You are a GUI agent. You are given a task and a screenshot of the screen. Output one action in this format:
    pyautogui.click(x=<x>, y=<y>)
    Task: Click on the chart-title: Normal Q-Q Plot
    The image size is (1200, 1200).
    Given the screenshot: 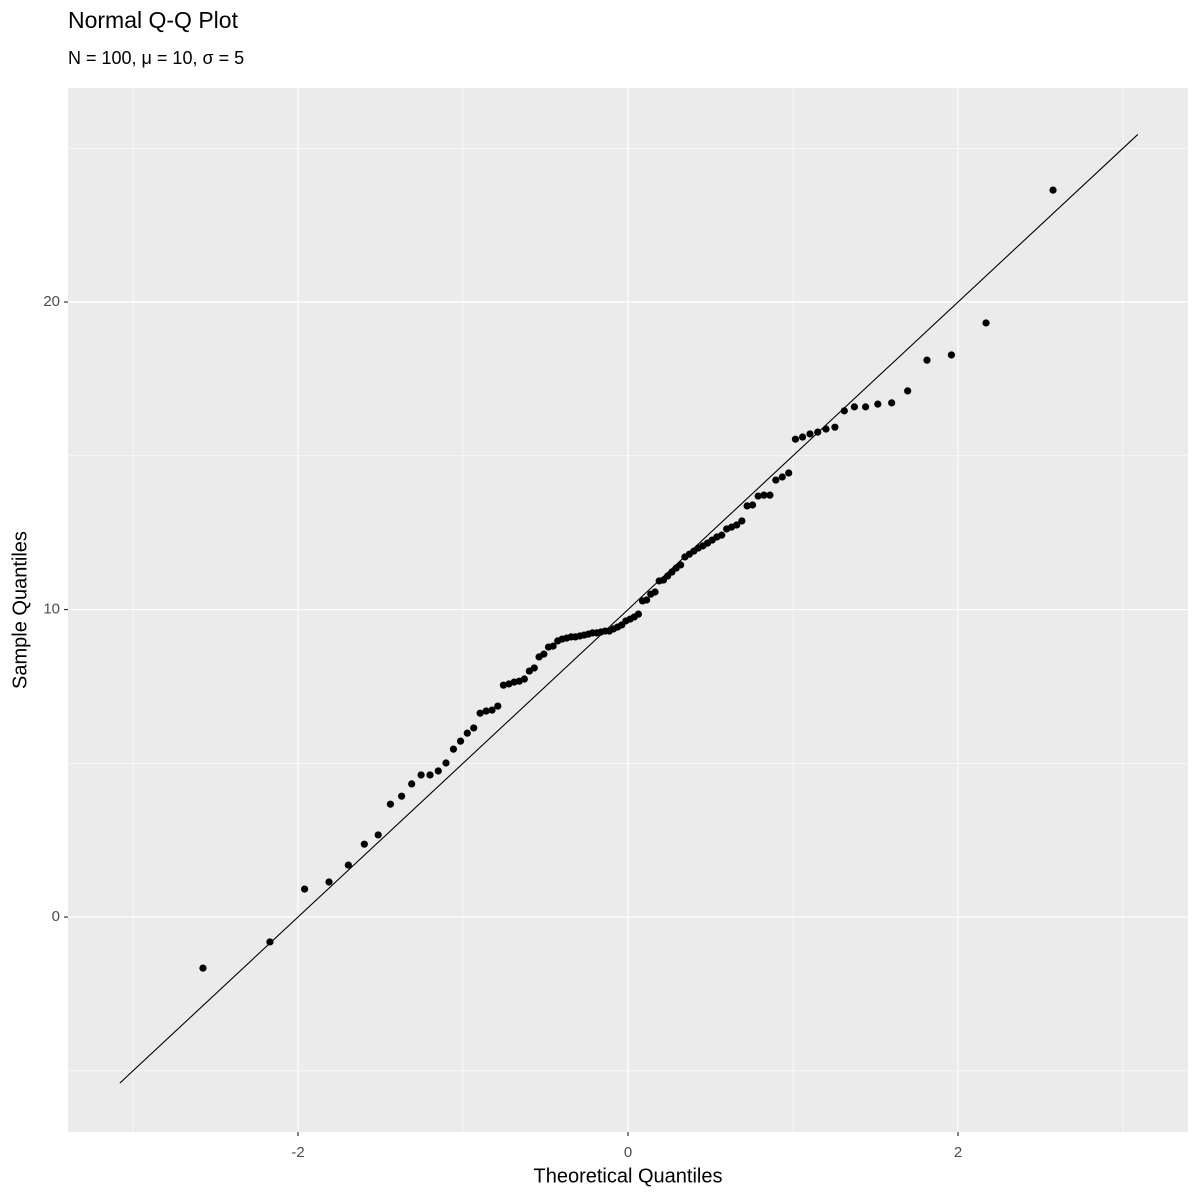 What is the action you would take?
    pyautogui.click(x=153, y=20)
    